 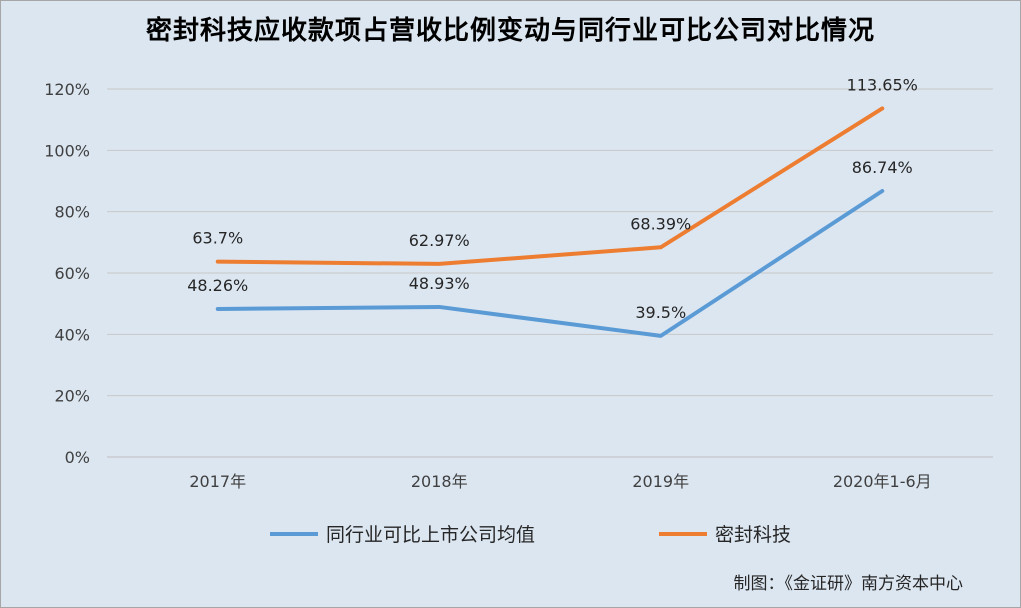 I want to click on x-tick-label: 2019年, so click(x=660, y=481).